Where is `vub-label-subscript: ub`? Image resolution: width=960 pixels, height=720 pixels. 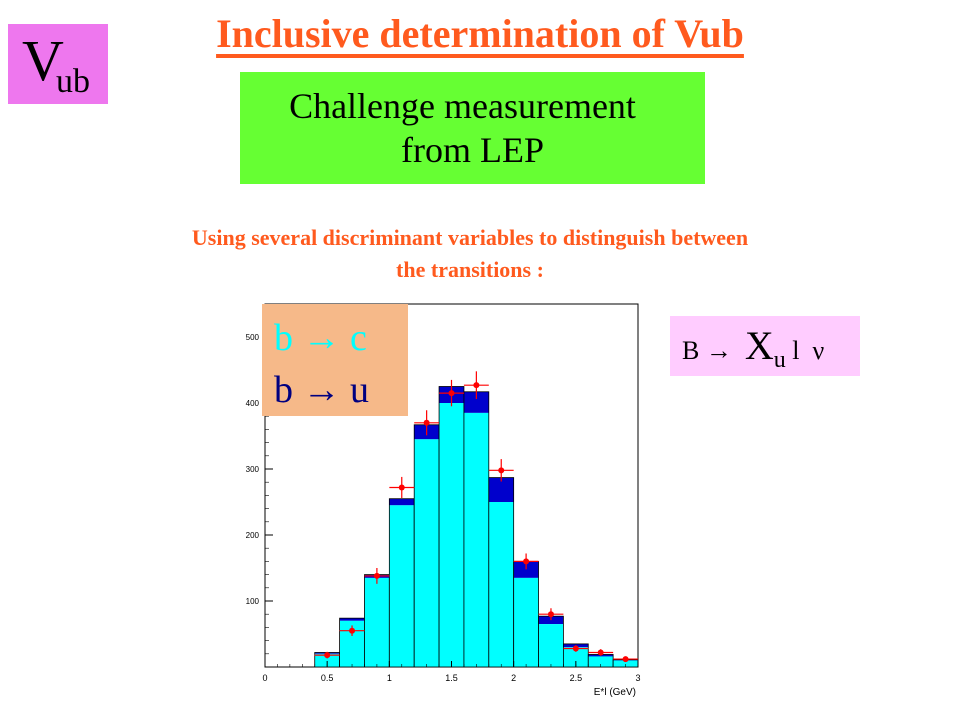 vub-label-subscript: ub is located at coordinates (73, 81).